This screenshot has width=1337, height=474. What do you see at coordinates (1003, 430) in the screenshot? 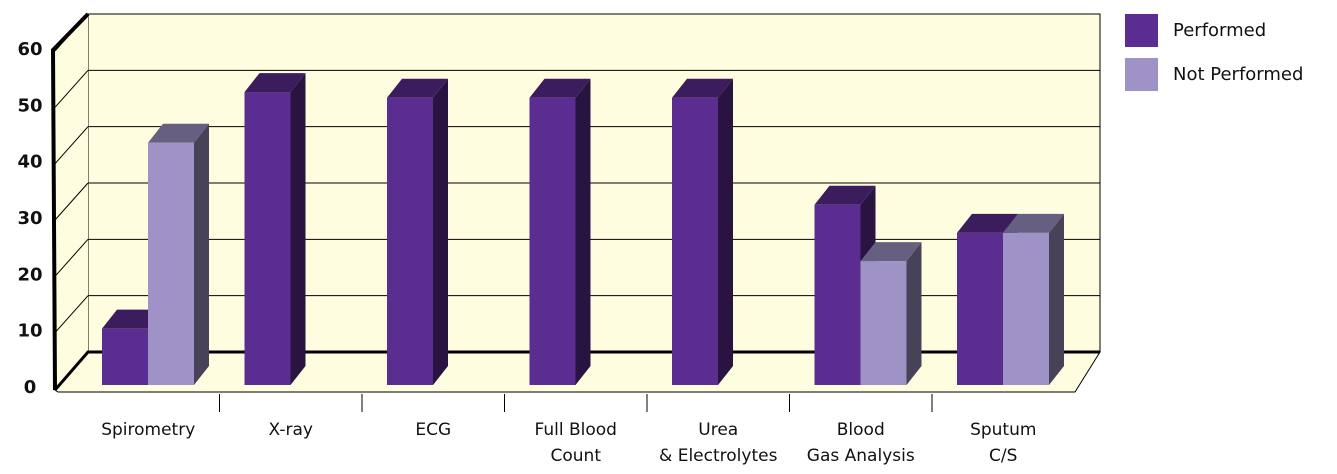
I see `x-tick-label: Sputum` at bounding box center [1003, 430].